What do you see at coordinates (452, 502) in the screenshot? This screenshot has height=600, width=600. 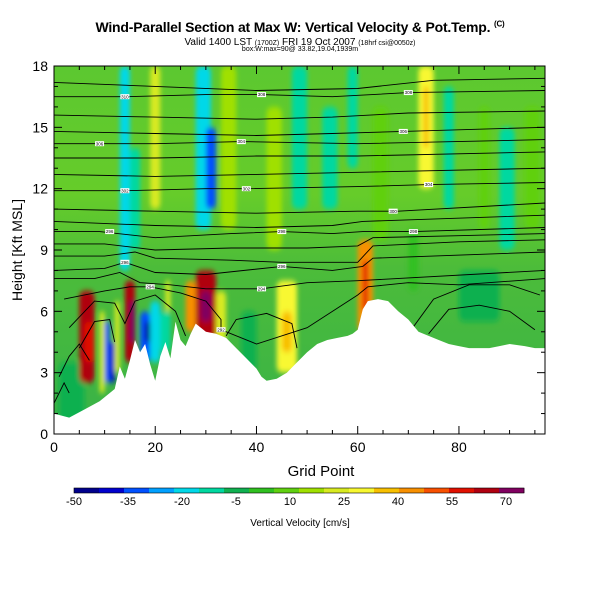 I see `colorbar-tick-label: 55` at bounding box center [452, 502].